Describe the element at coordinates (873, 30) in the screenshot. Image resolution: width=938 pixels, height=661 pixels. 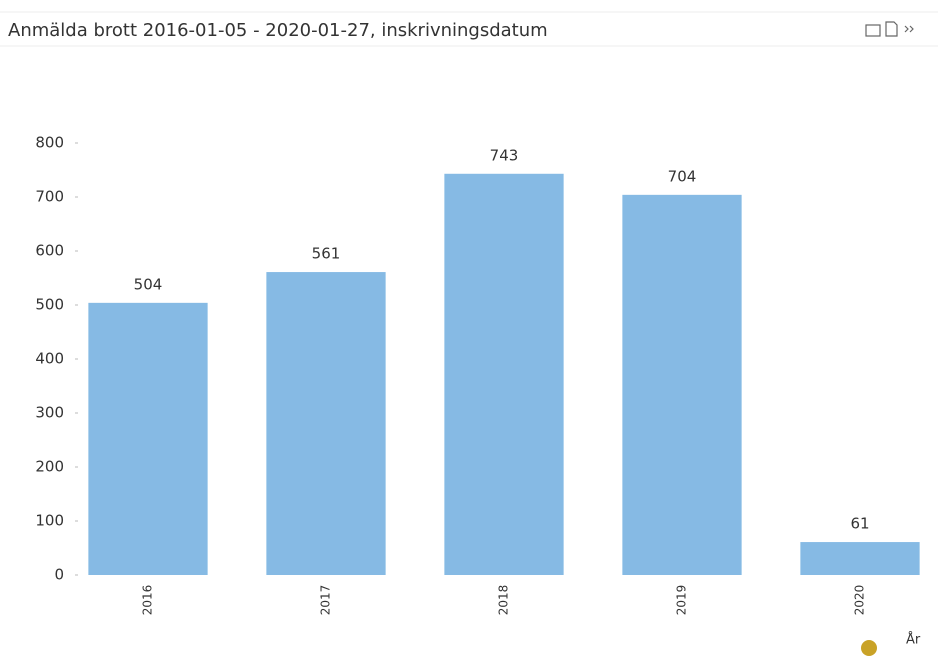
I see `print-icon` at that location.